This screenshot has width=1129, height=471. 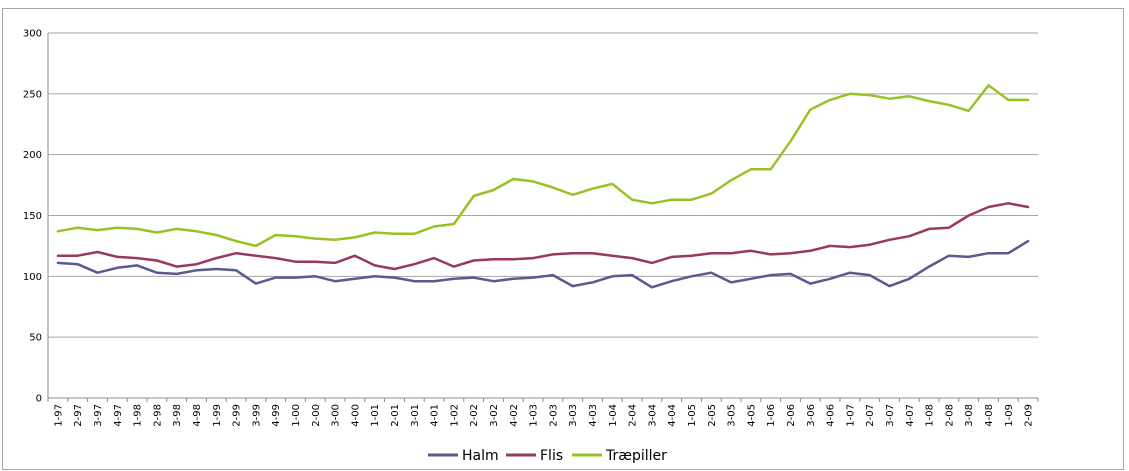 What do you see at coordinates (494, 415) in the screenshot?
I see `x-tick-label: 3-02` at bounding box center [494, 415].